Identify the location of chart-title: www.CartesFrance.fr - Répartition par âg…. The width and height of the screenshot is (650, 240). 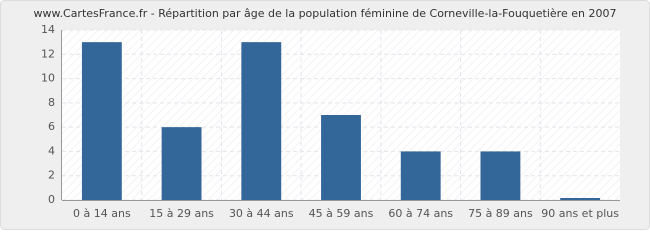
(325, 13).